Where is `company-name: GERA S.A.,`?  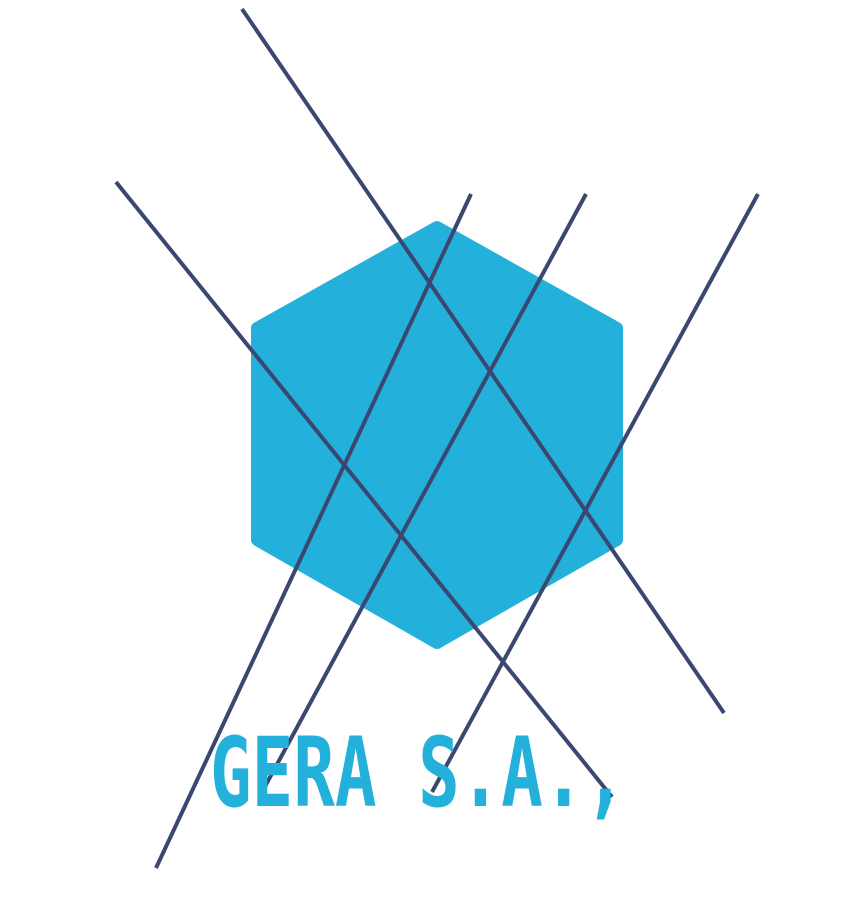 company-name: GERA S.A., is located at coordinates (418, 773).